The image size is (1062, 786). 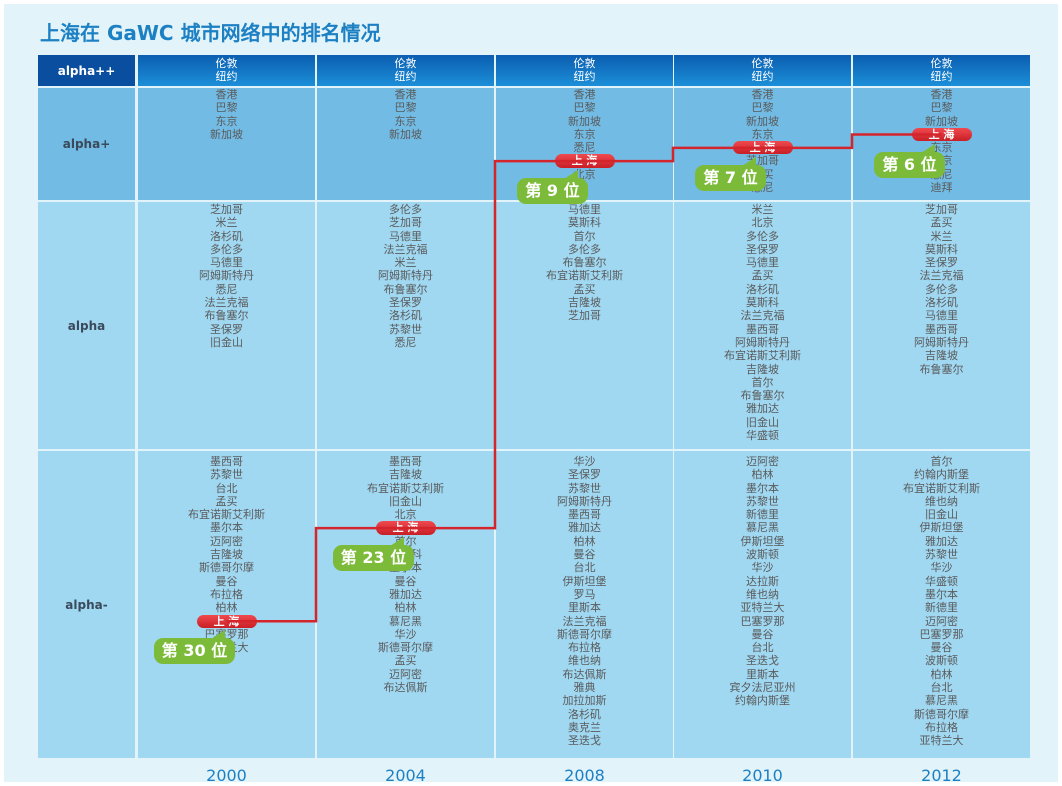 What do you see at coordinates (226, 209) in the screenshot?
I see `city-name: 芝加哥` at bounding box center [226, 209].